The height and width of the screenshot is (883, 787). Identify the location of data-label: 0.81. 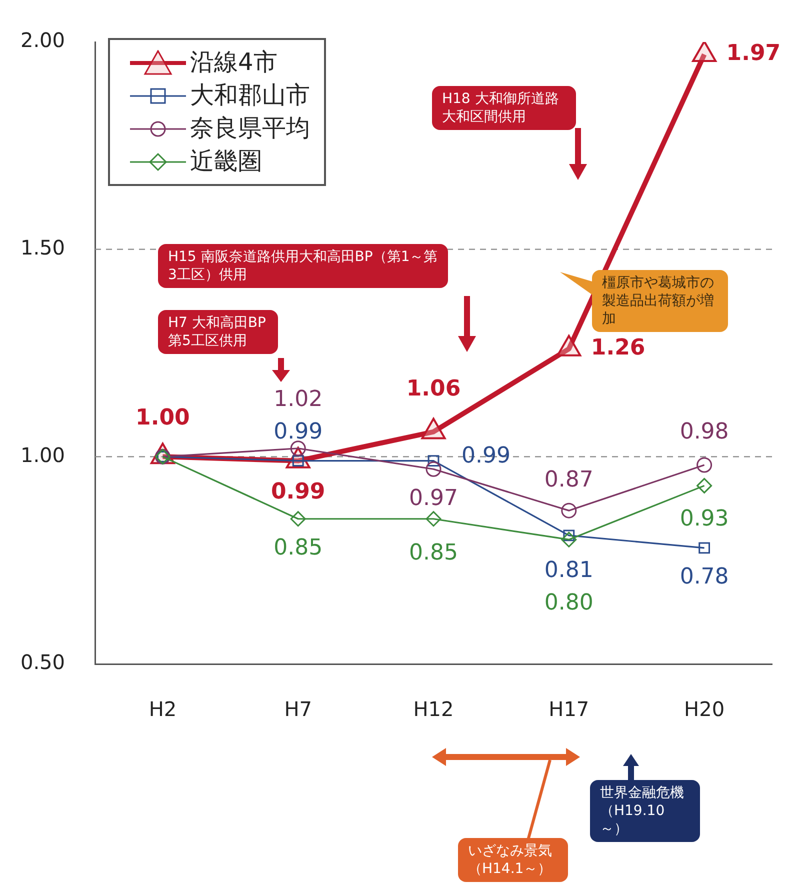
(569, 571).